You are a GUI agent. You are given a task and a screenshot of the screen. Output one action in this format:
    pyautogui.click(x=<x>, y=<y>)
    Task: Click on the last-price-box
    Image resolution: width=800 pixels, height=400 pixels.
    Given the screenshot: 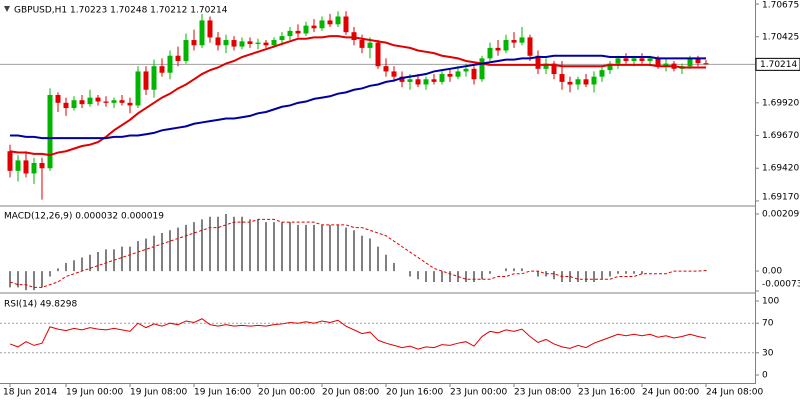 What is the action you would take?
    pyautogui.click(x=777, y=64)
    